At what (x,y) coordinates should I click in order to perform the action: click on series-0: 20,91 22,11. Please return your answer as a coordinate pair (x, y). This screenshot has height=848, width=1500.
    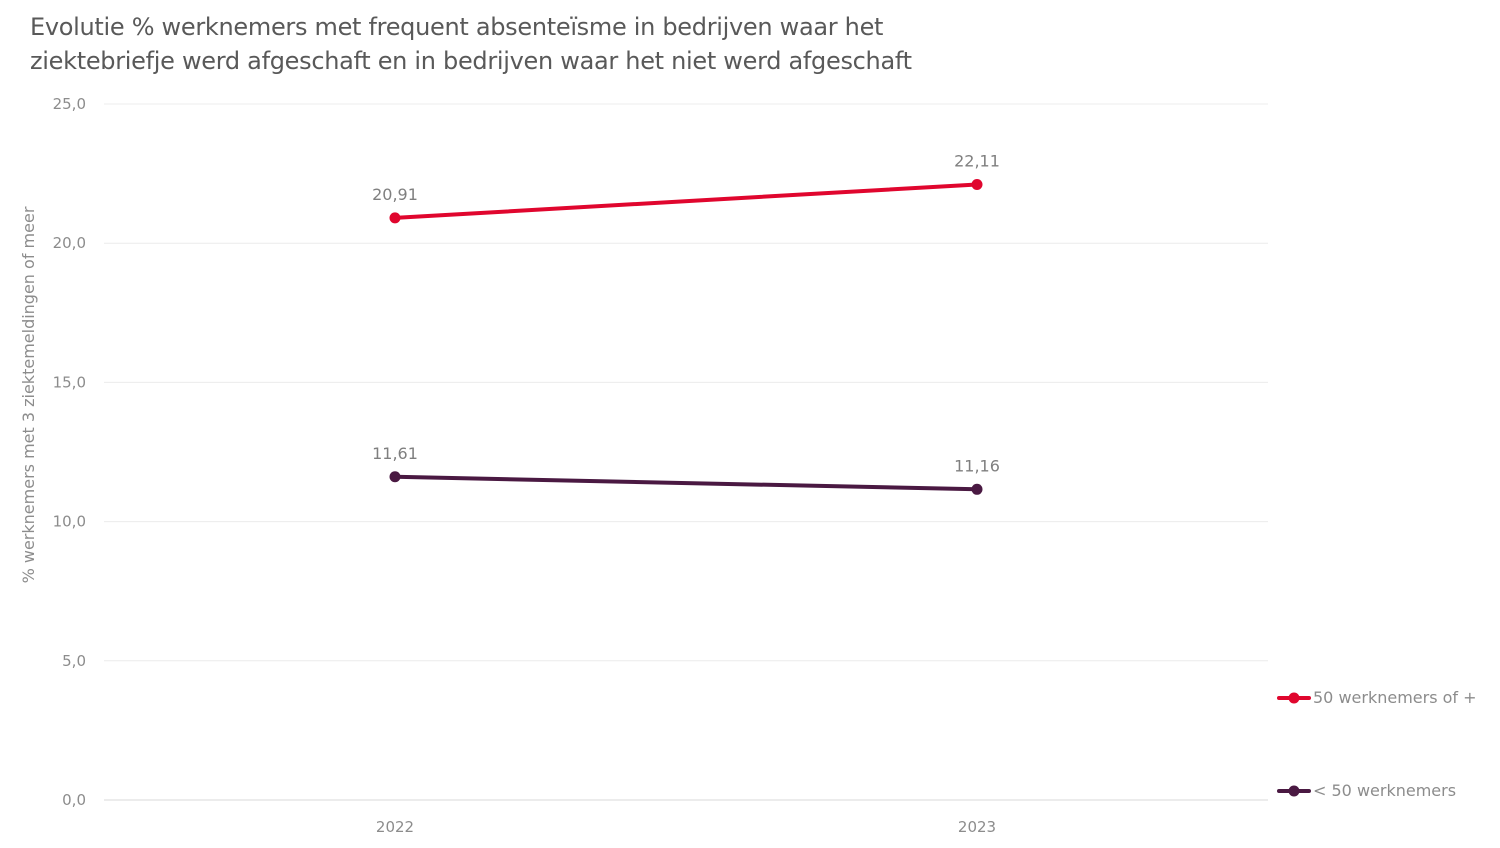
    Looking at the image, I should click on (686, 187).